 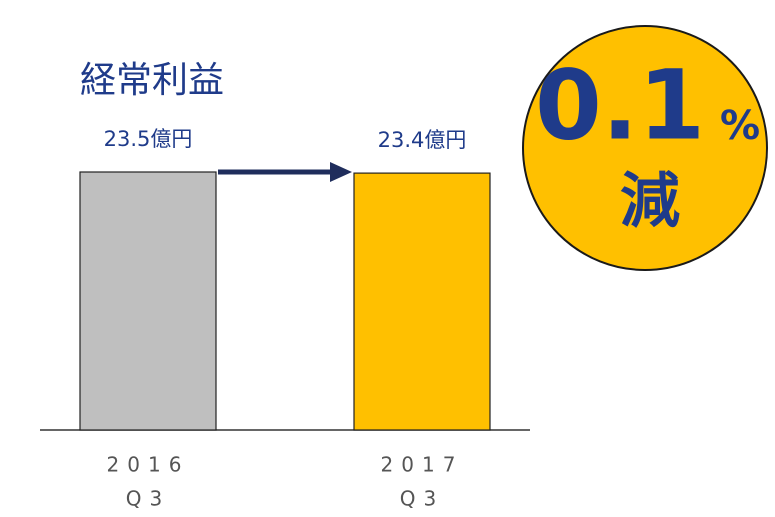 I want to click on x-tick-label: 2016, so click(x=148, y=465).